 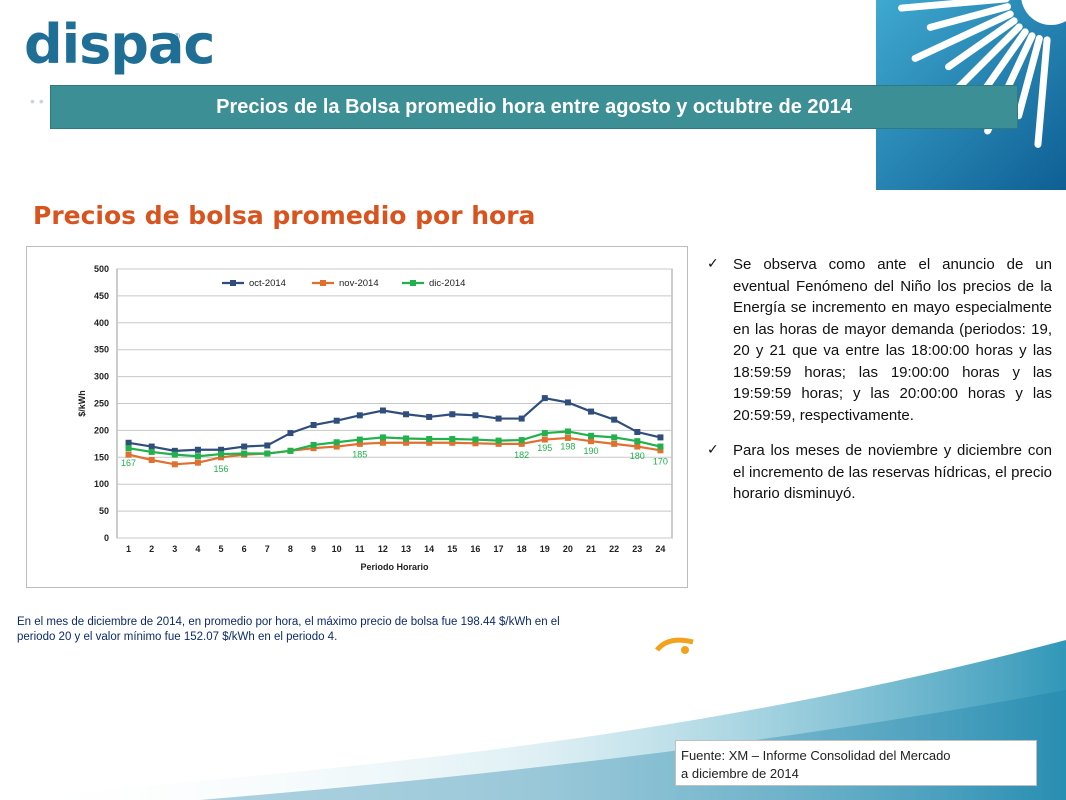 I want to click on legend-label: dic-2014, so click(x=447, y=283).